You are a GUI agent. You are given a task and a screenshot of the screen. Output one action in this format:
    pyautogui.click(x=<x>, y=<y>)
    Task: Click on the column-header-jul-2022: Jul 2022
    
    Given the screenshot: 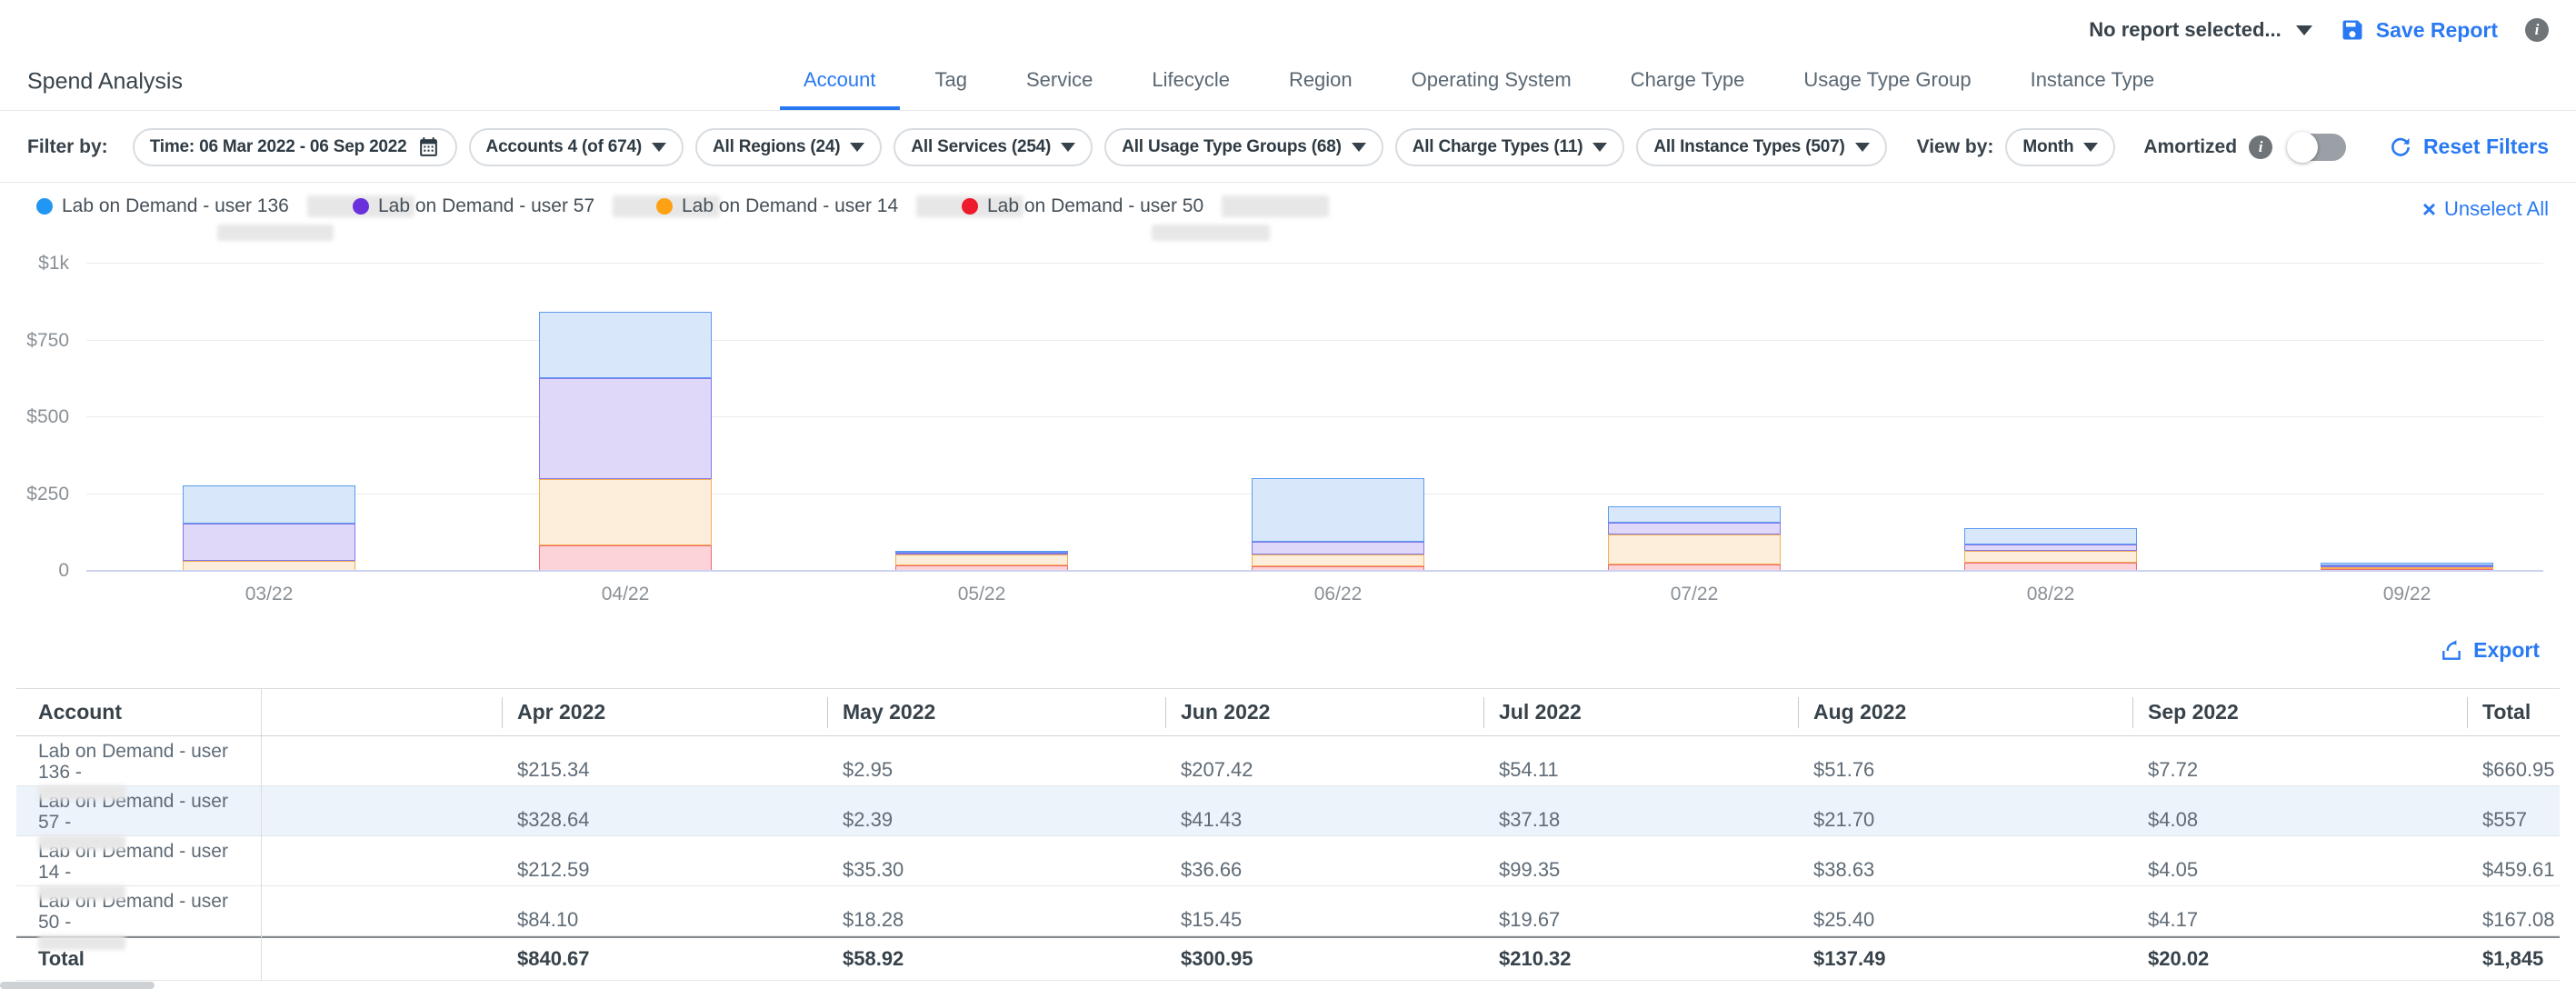 What is the action you would take?
    pyautogui.click(x=1640, y=712)
    